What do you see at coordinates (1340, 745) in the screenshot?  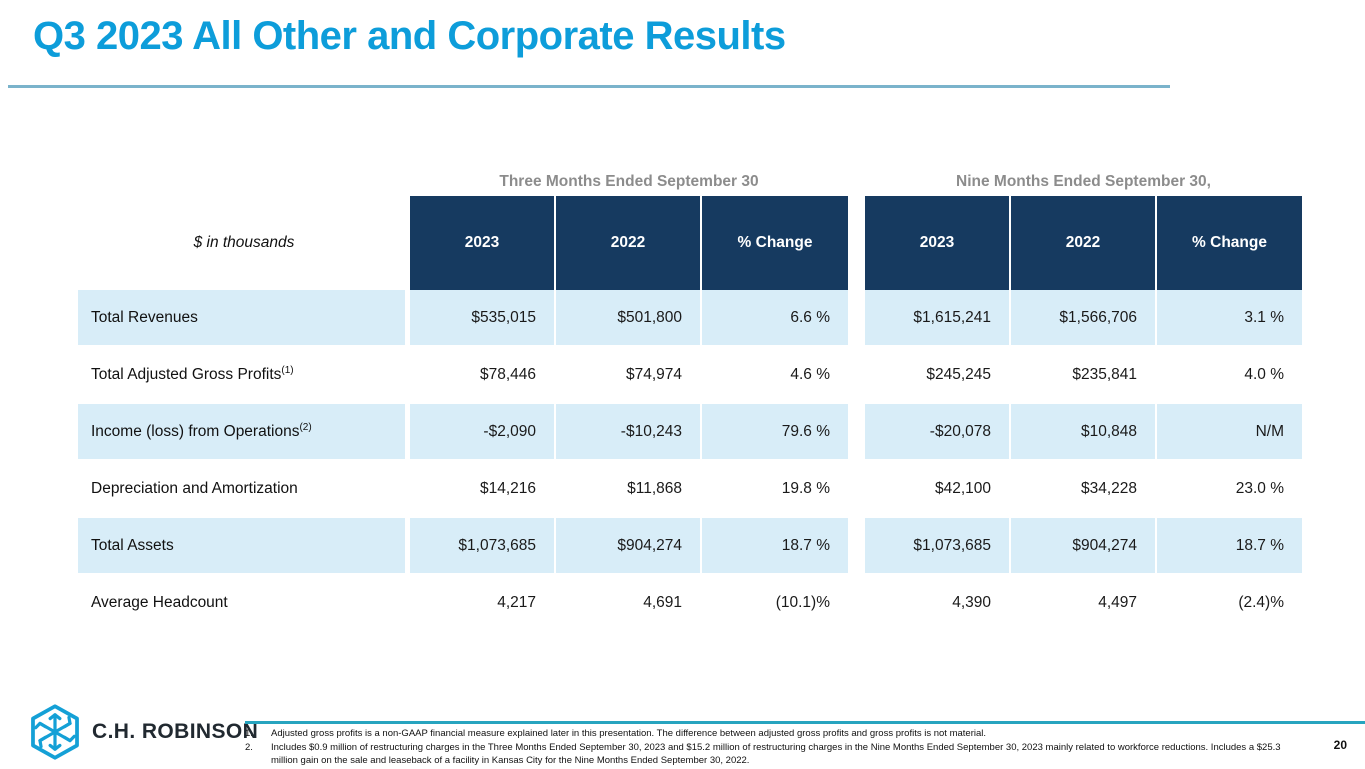 I see `page-number: 20` at bounding box center [1340, 745].